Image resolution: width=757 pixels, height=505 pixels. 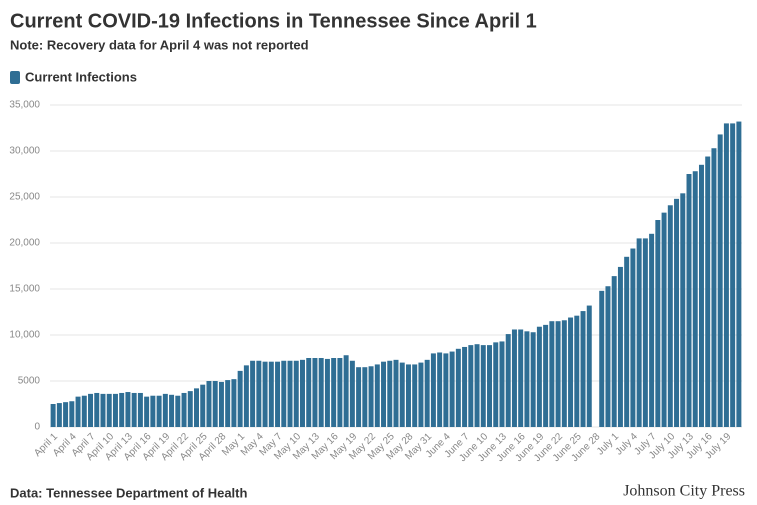 I want to click on y-tick-label: 5000, so click(x=29, y=381).